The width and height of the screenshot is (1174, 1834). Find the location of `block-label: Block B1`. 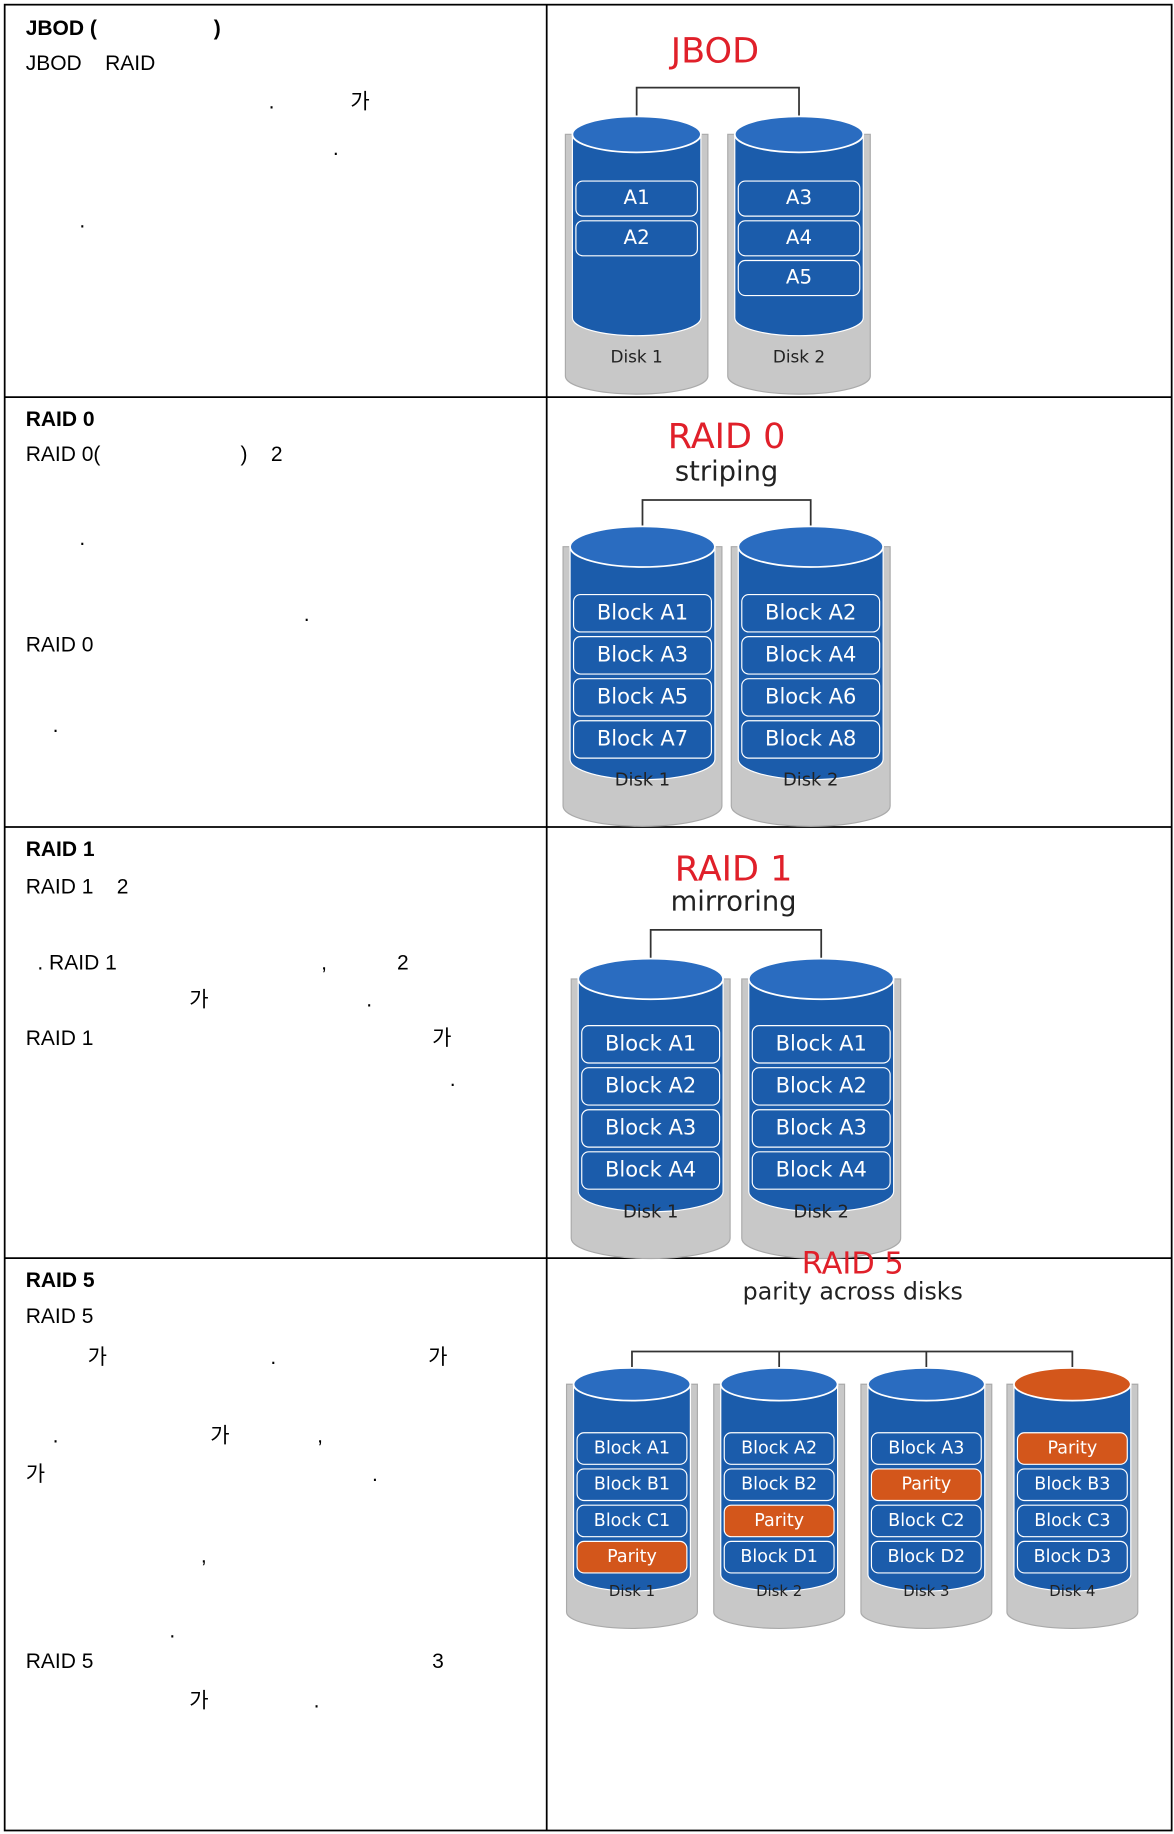

block-label: Block B1 is located at coordinates (632, 1485).